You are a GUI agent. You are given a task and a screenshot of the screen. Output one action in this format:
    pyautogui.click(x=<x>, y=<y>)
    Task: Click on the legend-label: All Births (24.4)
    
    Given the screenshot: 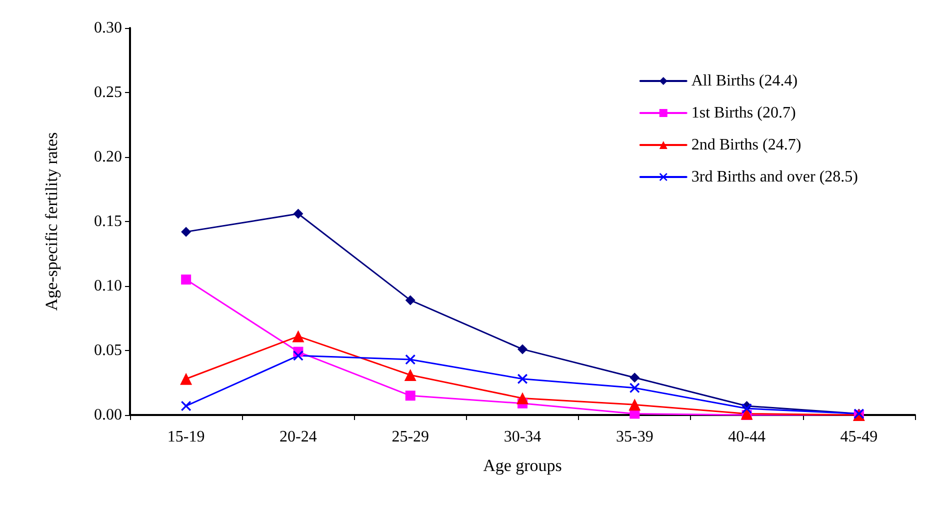 What is the action you would take?
    pyautogui.click(x=744, y=81)
    